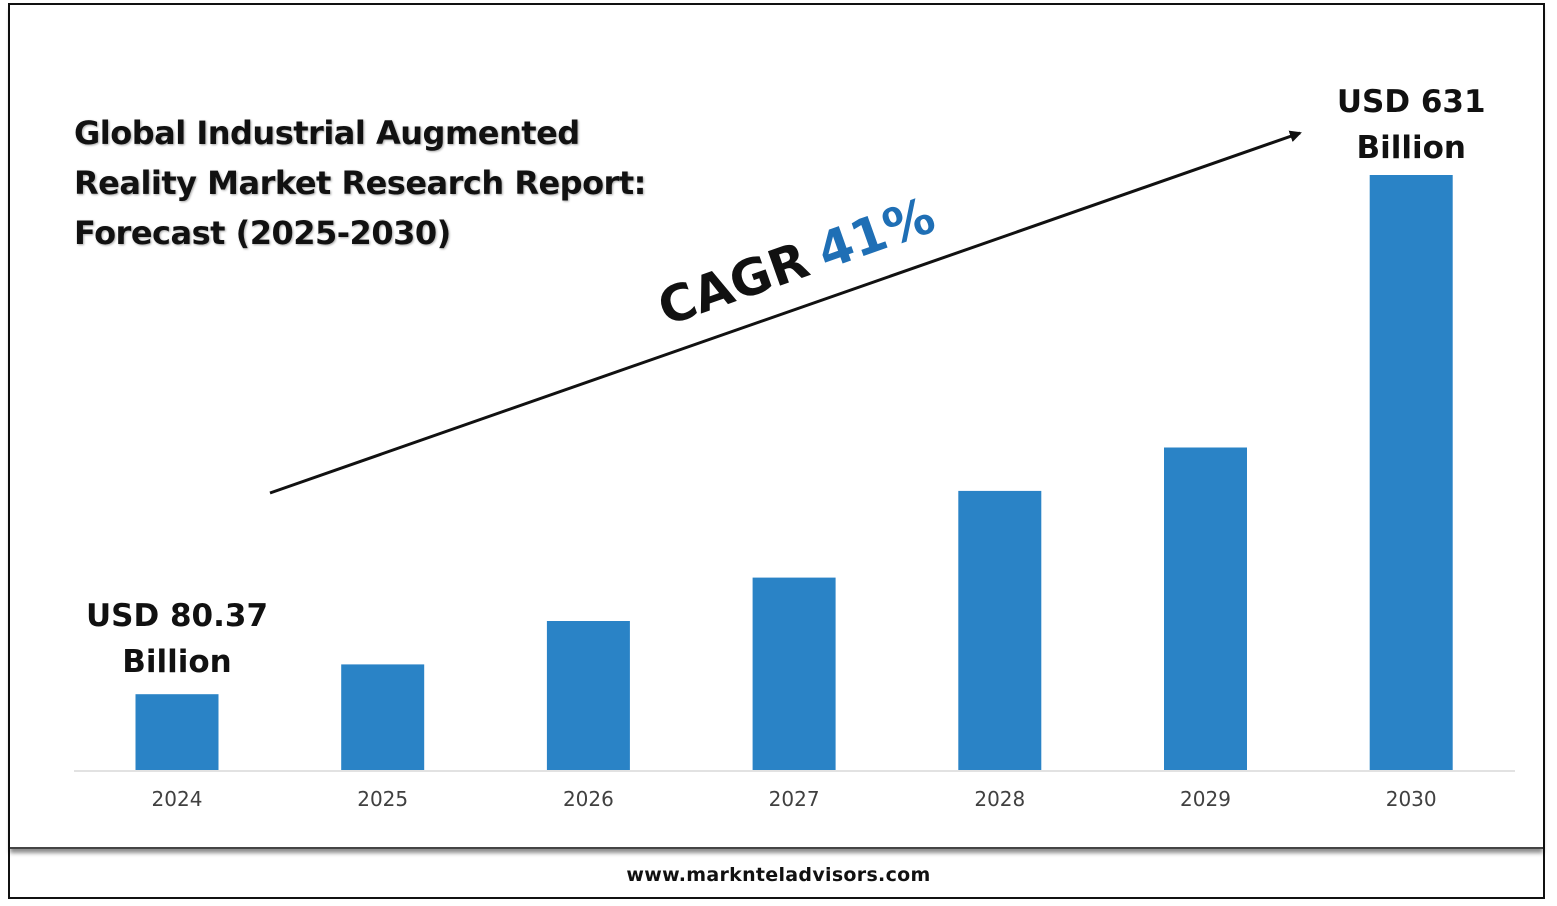 This screenshot has width=1557, height=906. What do you see at coordinates (177, 732) in the screenshot?
I see `bar-2024` at bounding box center [177, 732].